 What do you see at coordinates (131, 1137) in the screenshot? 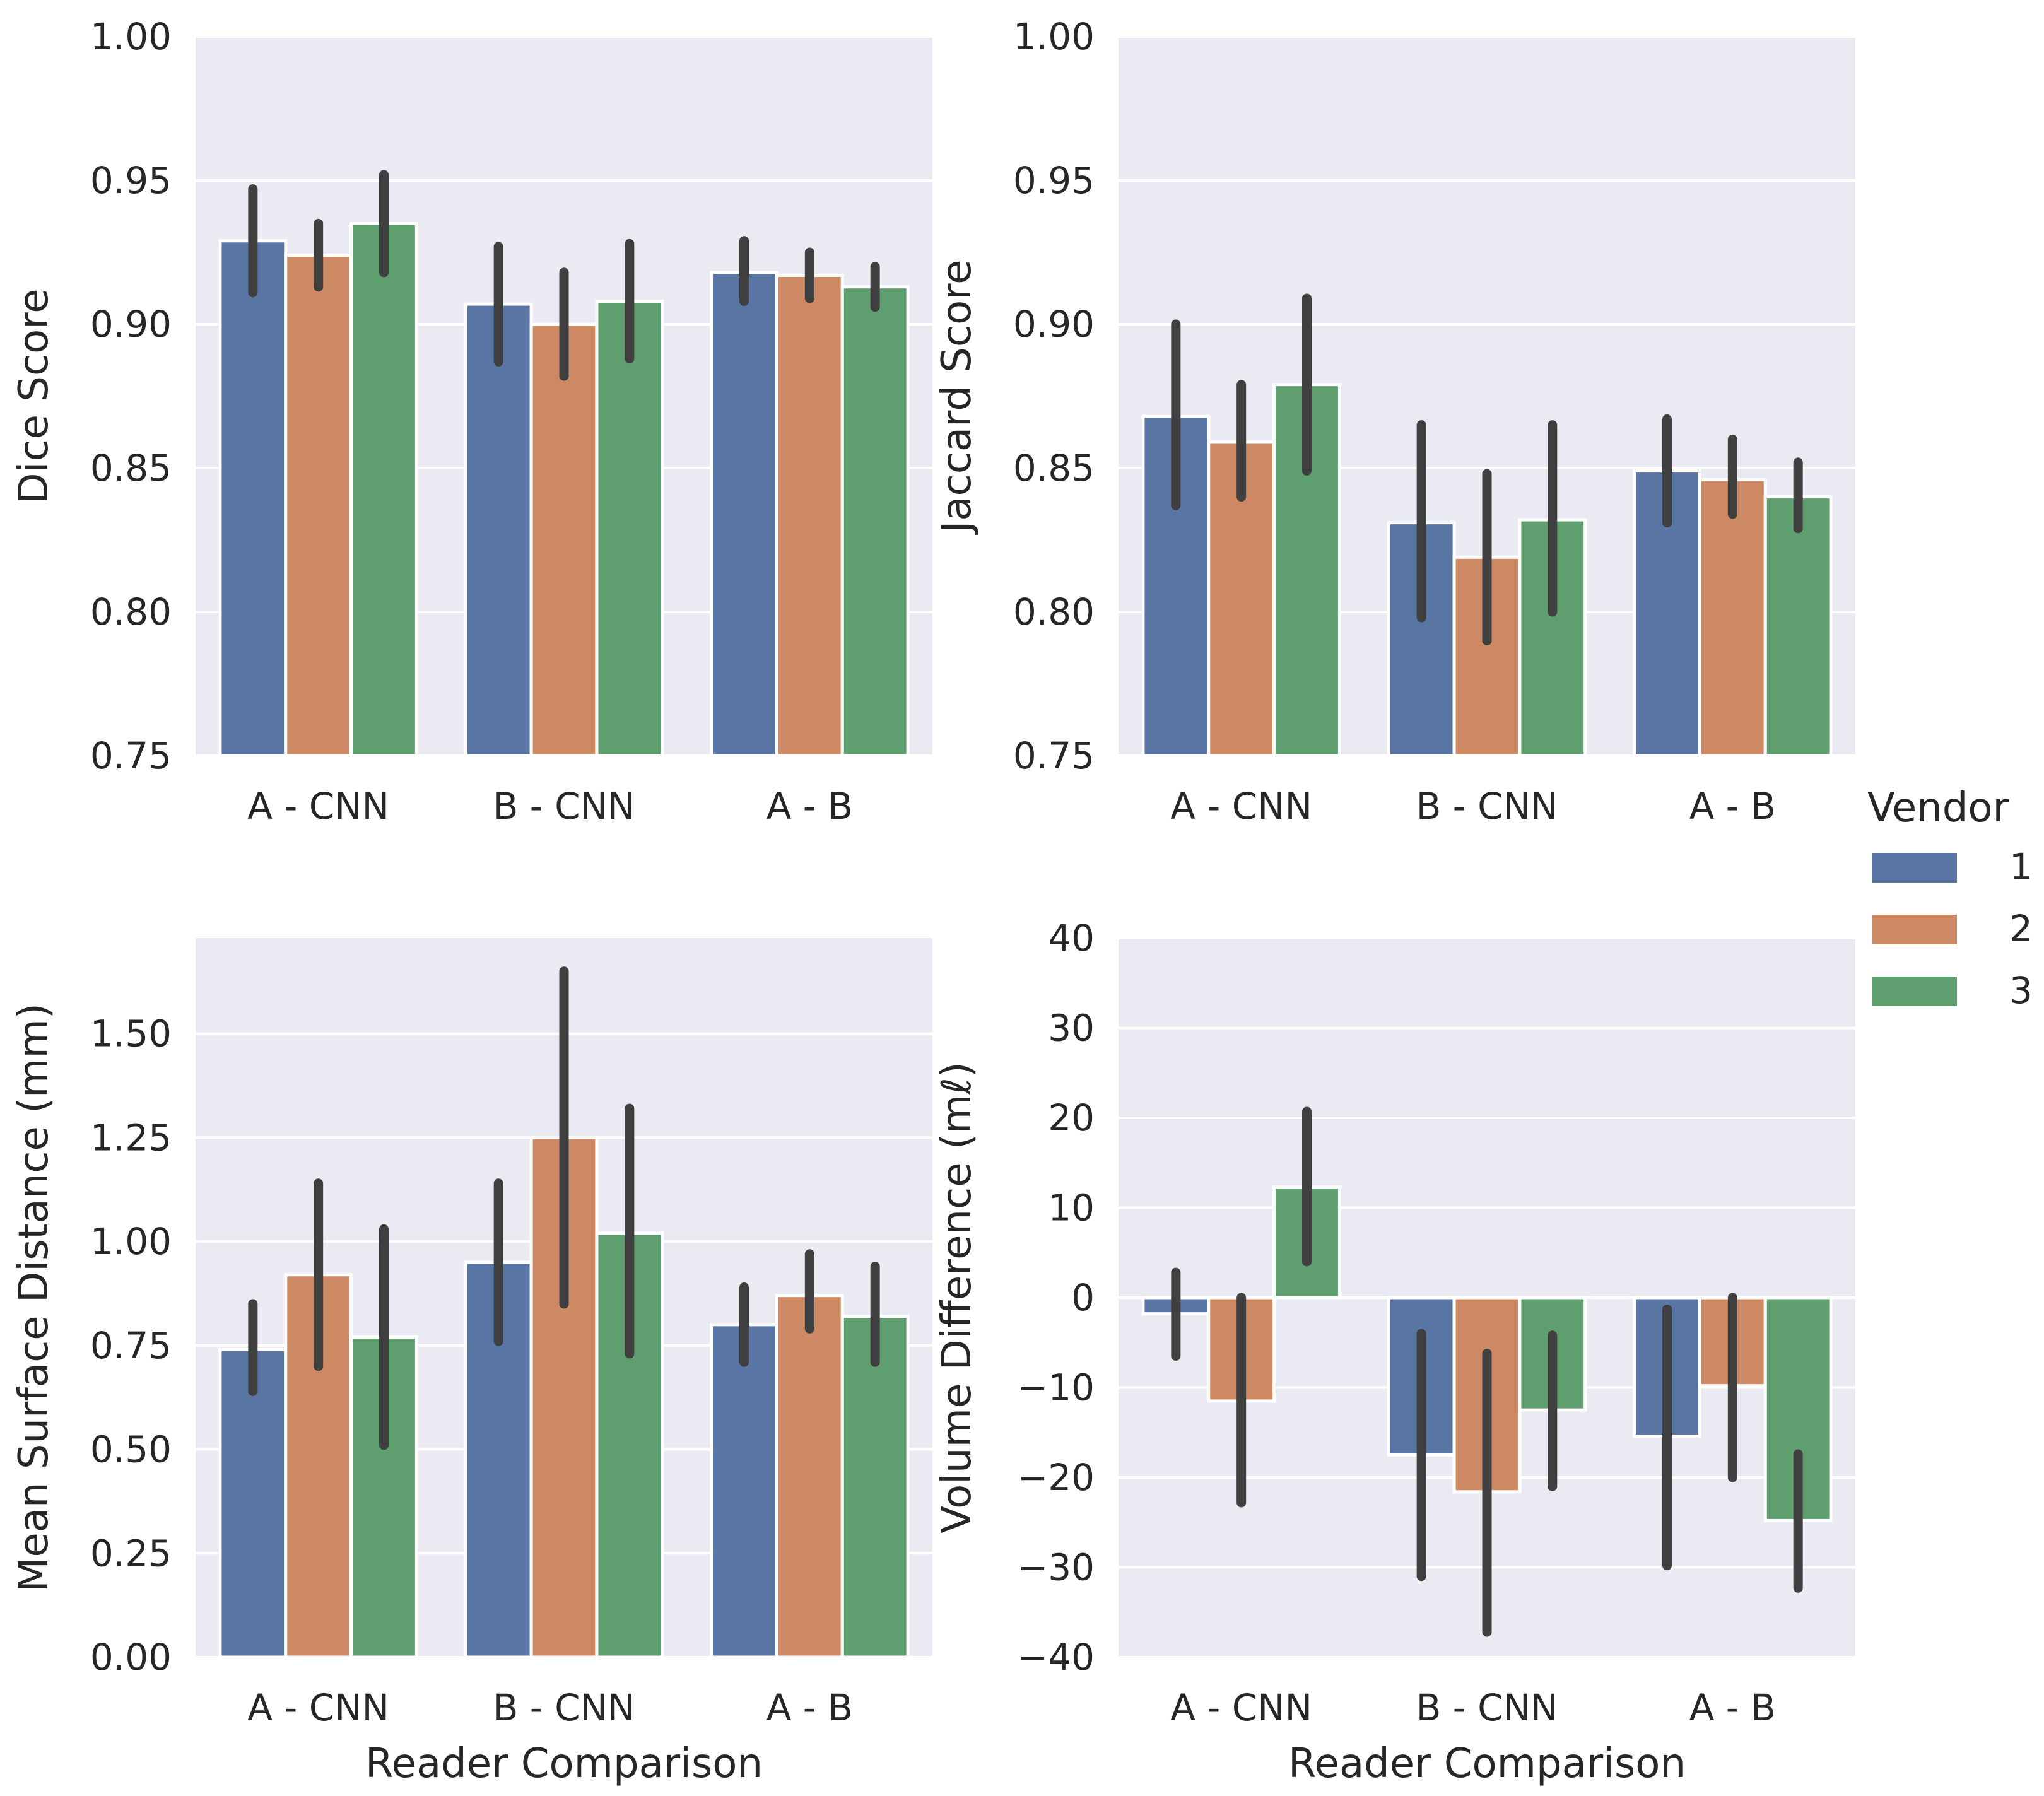
I see `ytick-label: 1.25` at bounding box center [131, 1137].